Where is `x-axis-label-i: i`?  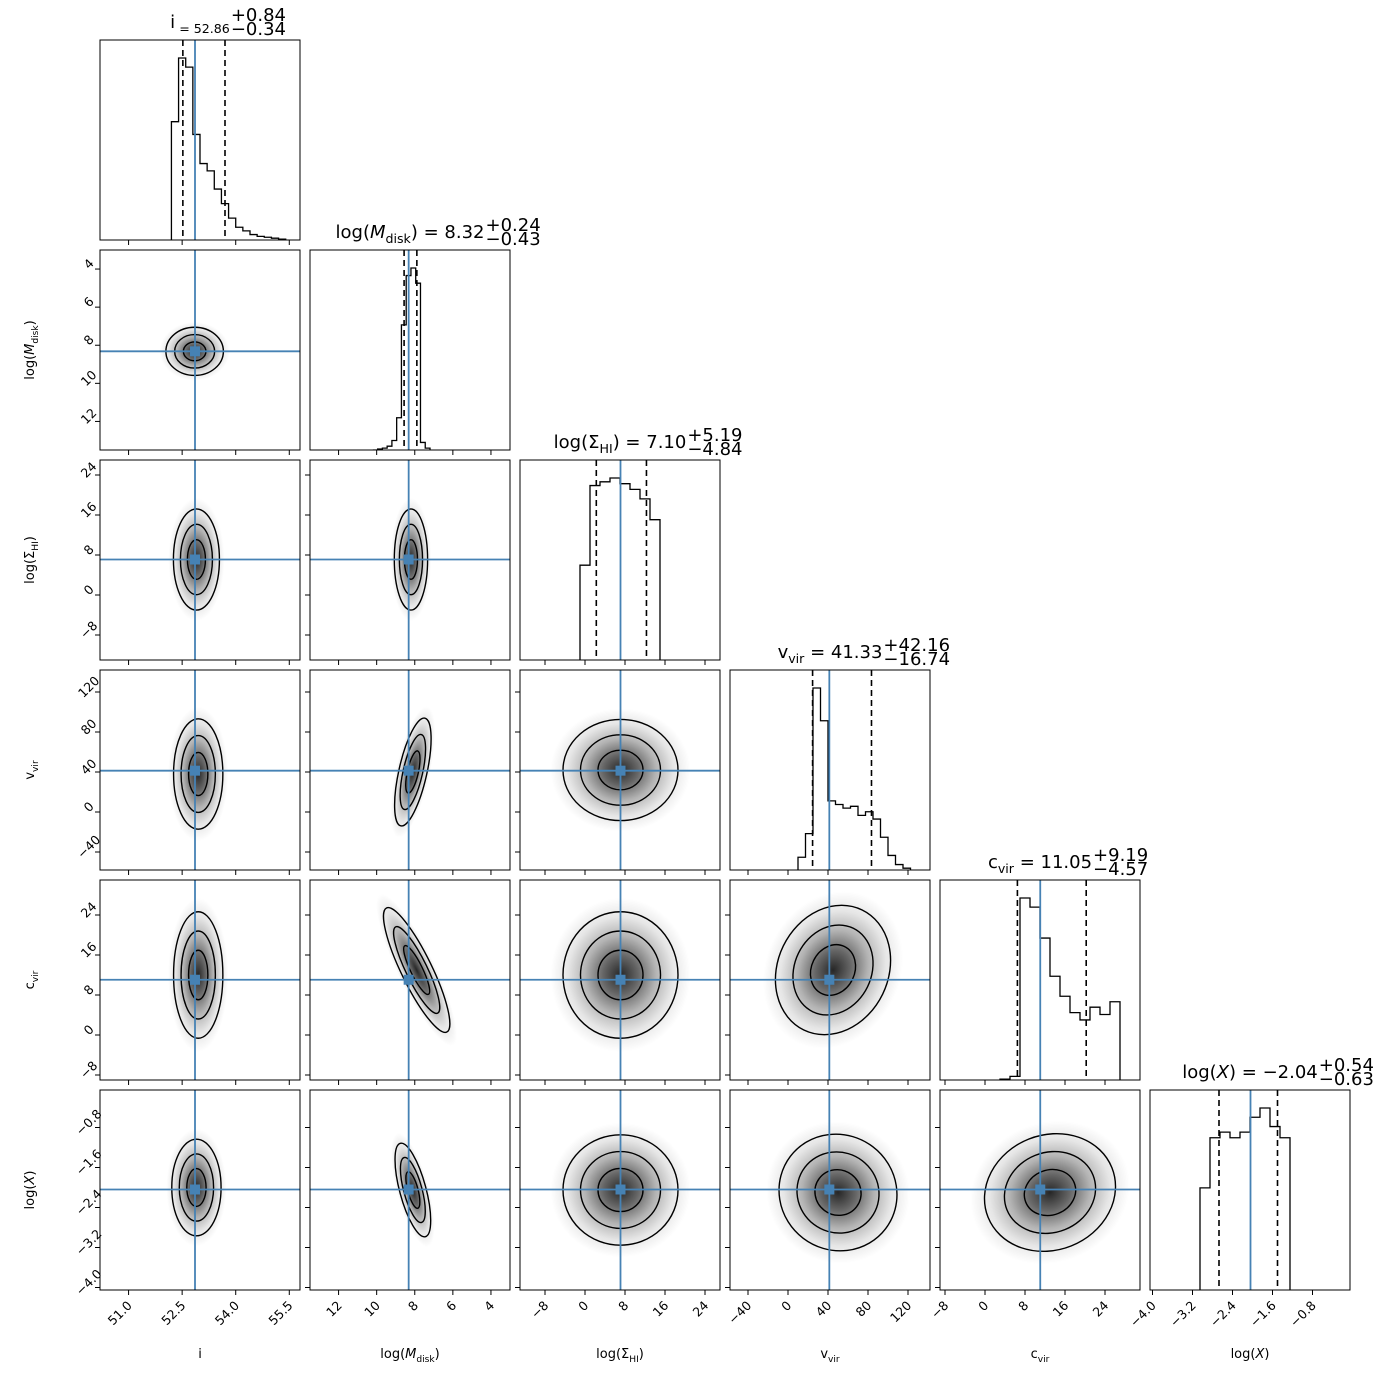 x-axis-label-i: i is located at coordinates (200, 1354).